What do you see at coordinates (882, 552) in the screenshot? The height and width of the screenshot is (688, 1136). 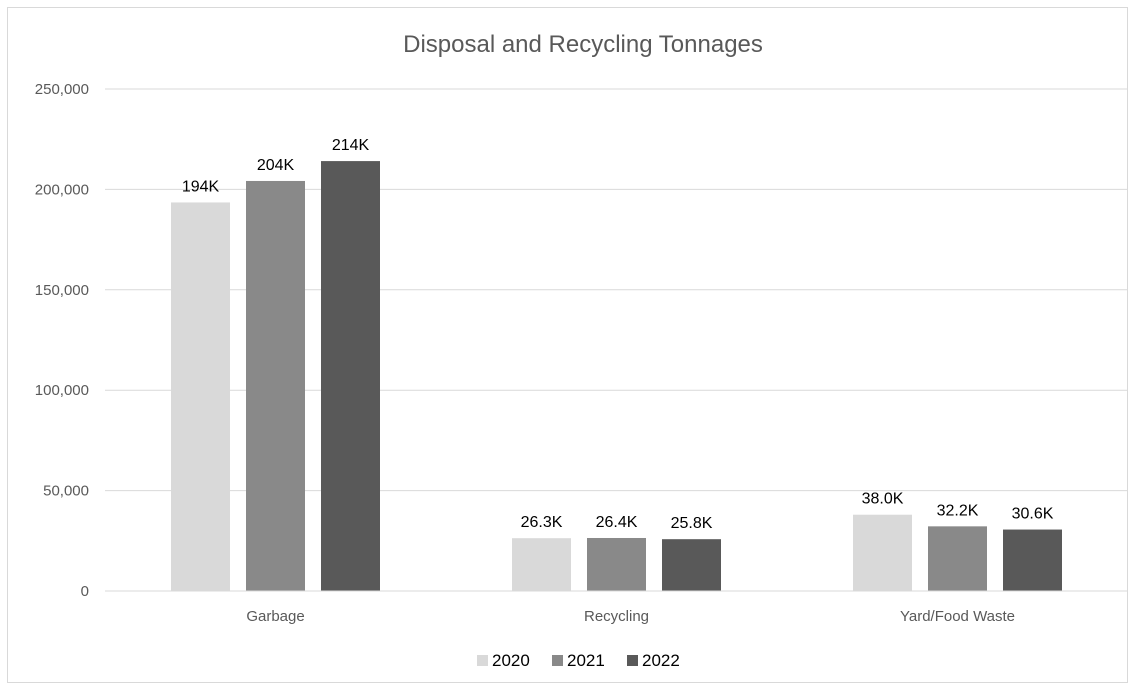 I see `bar-2020-yard-food-waste` at bounding box center [882, 552].